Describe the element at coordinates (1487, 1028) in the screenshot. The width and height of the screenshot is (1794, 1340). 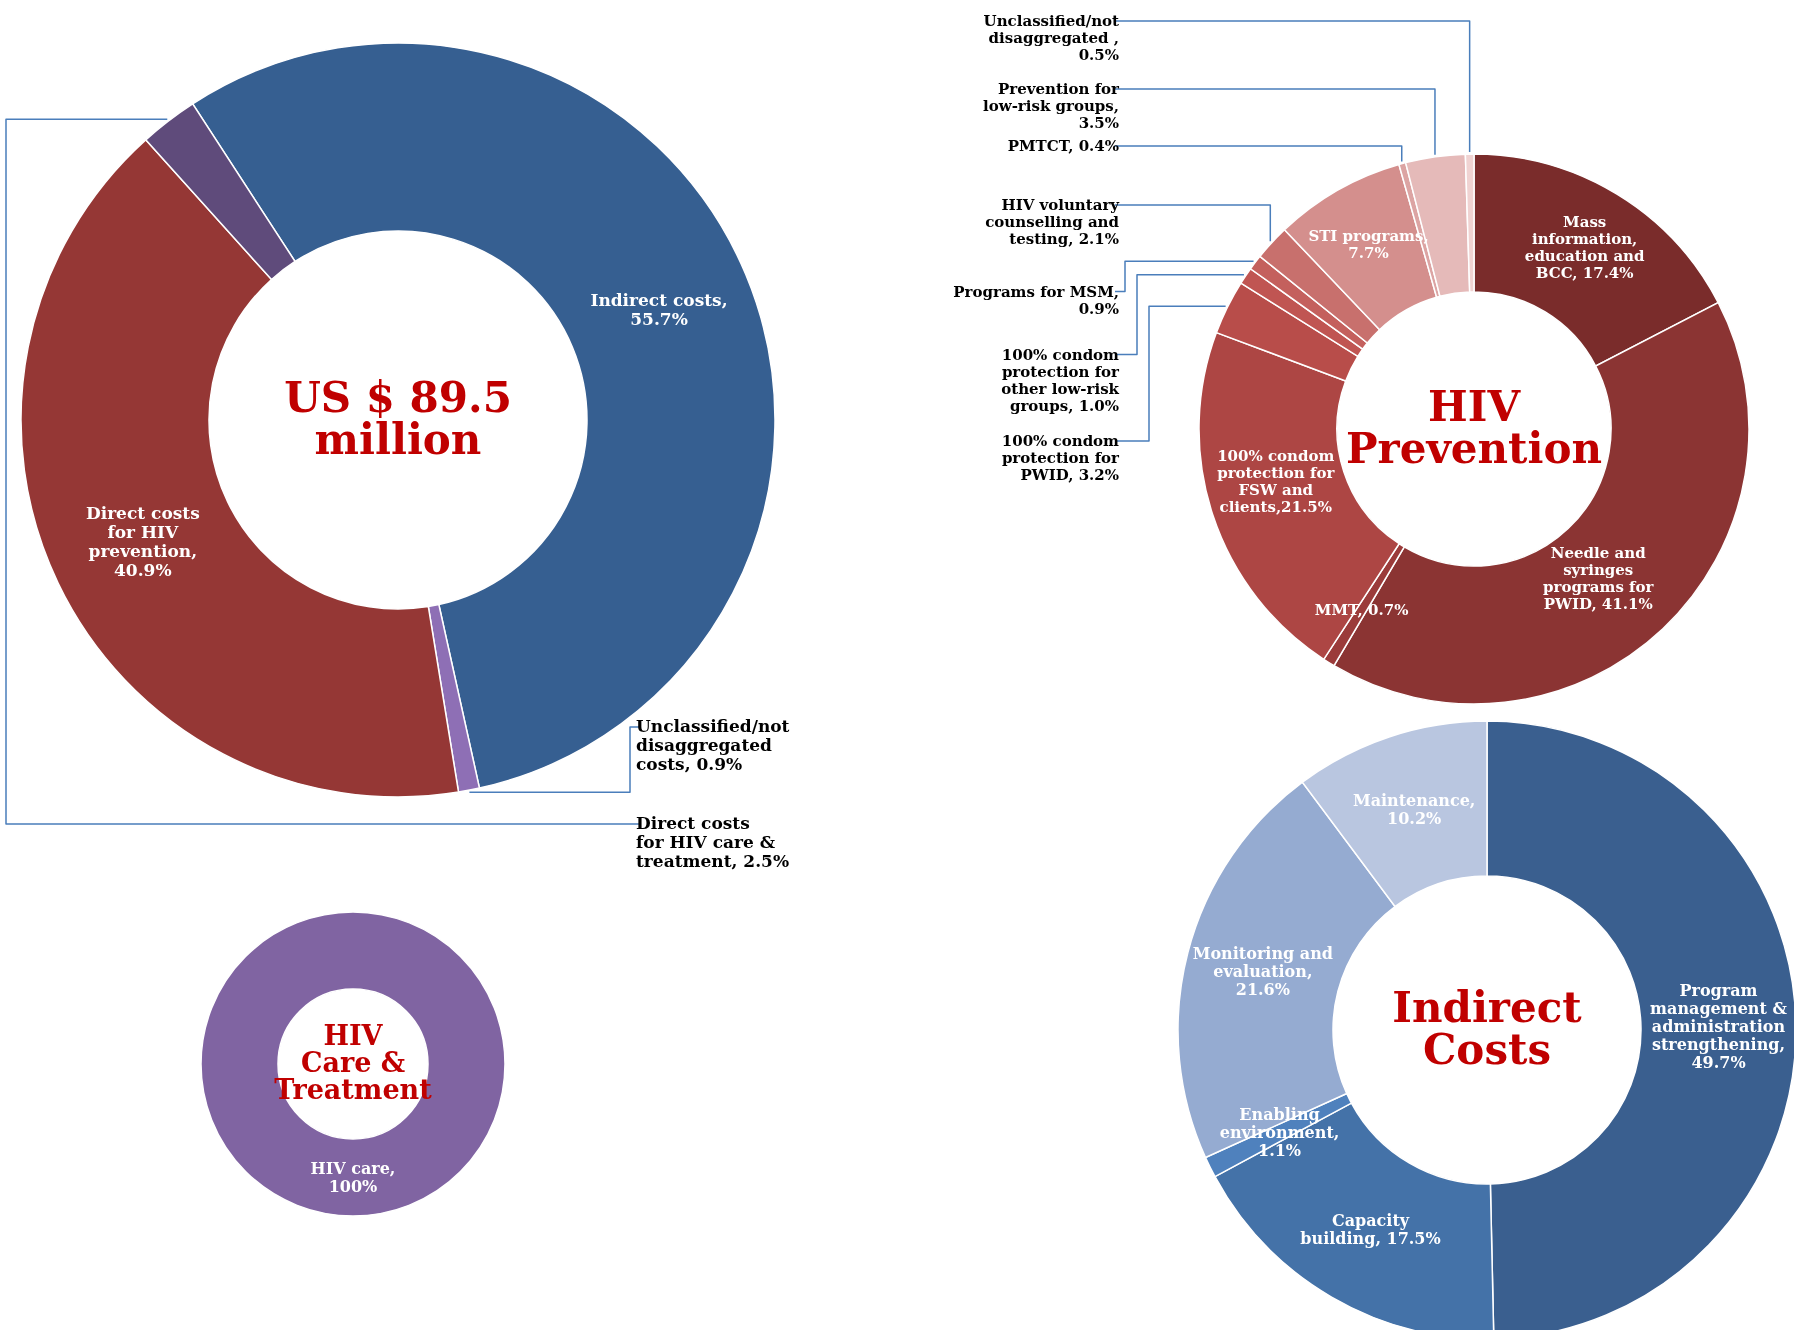
I see `text: Indirect Costs` at that location.